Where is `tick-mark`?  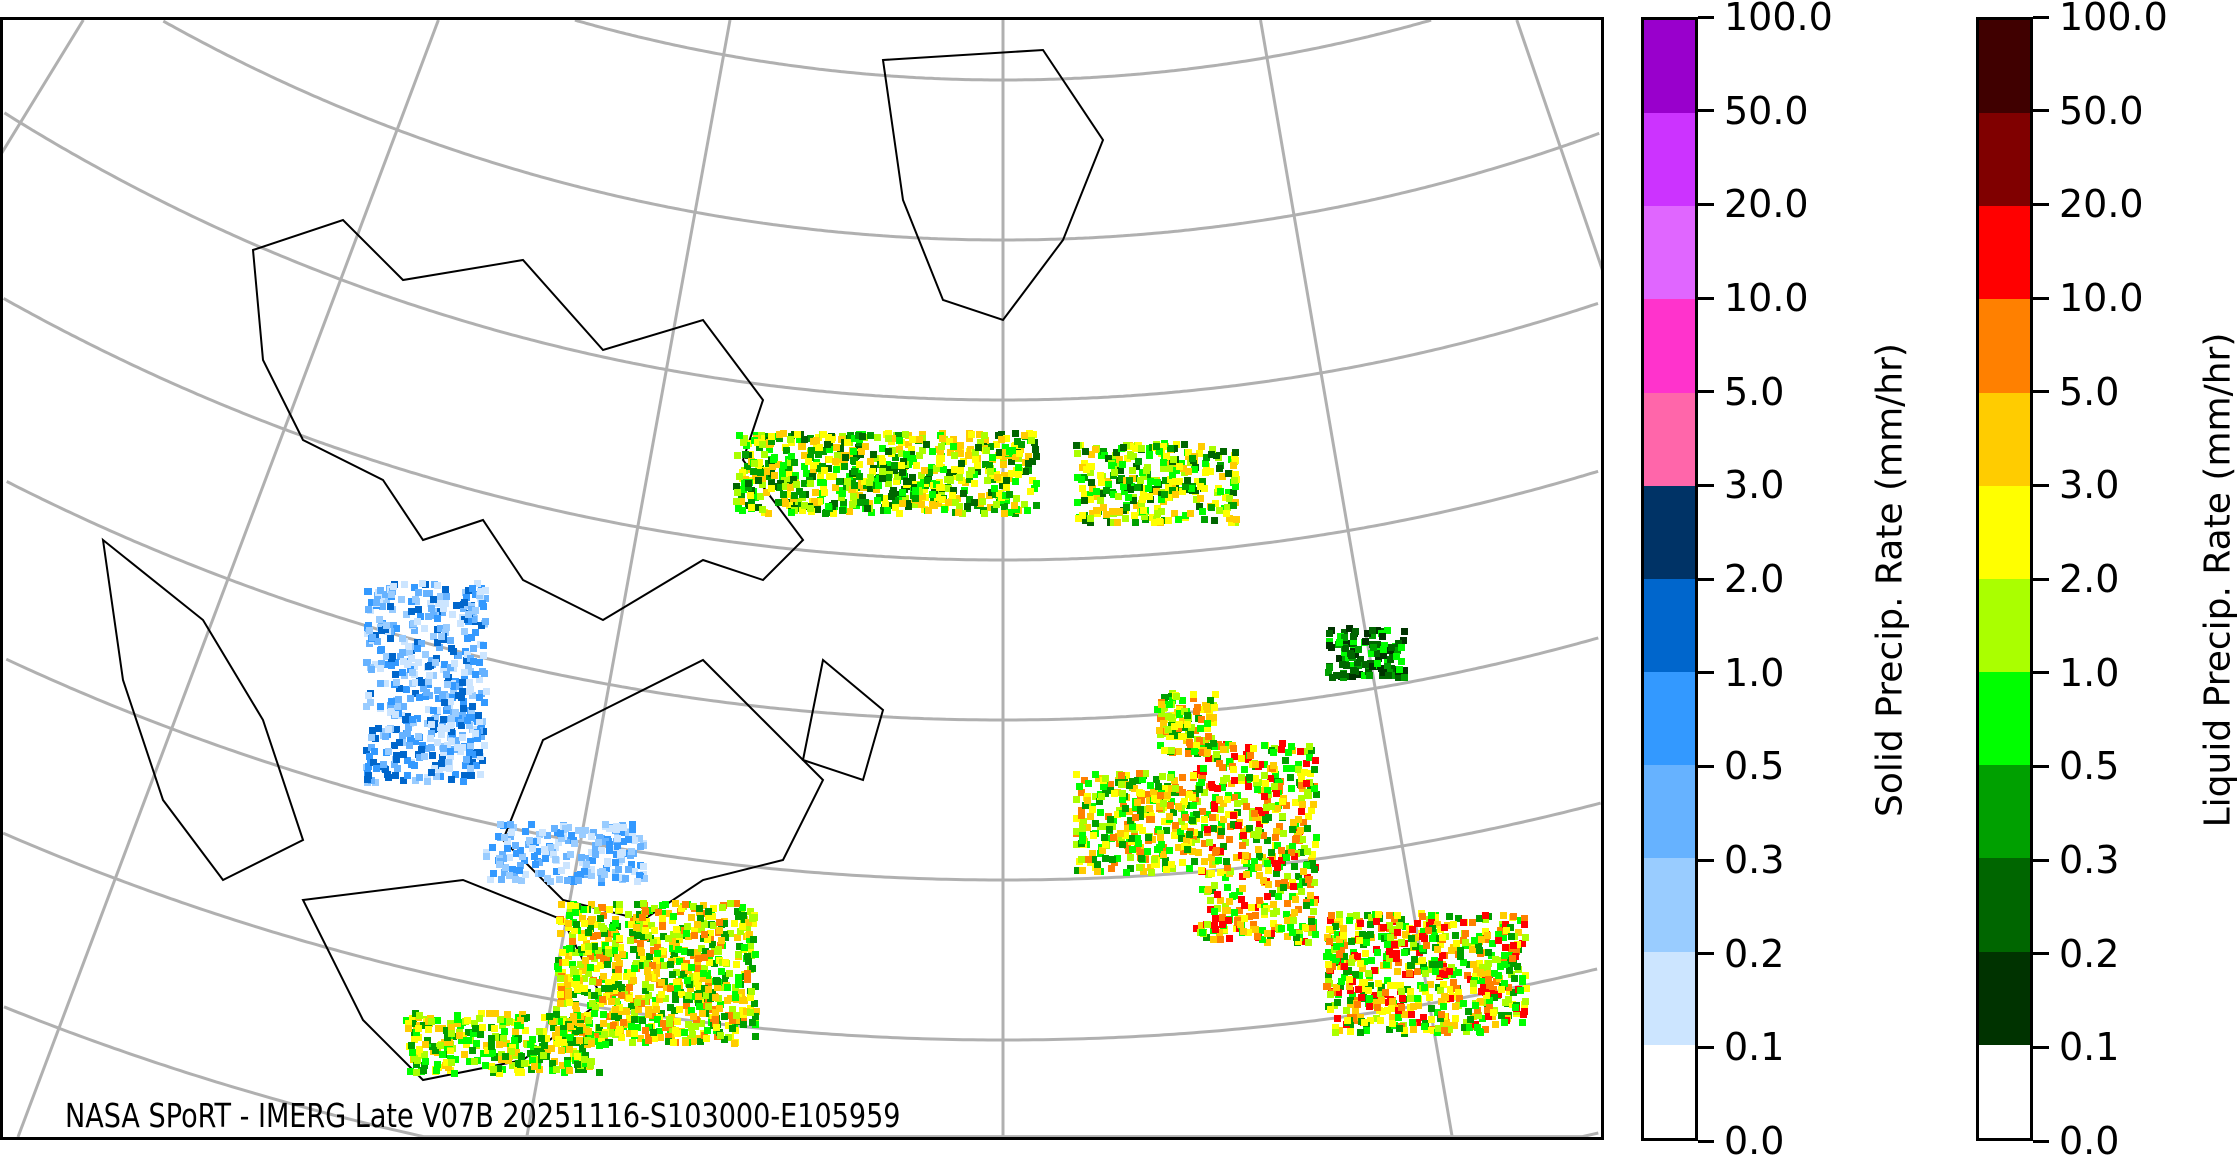 tick-mark is located at coordinates (1706, 392).